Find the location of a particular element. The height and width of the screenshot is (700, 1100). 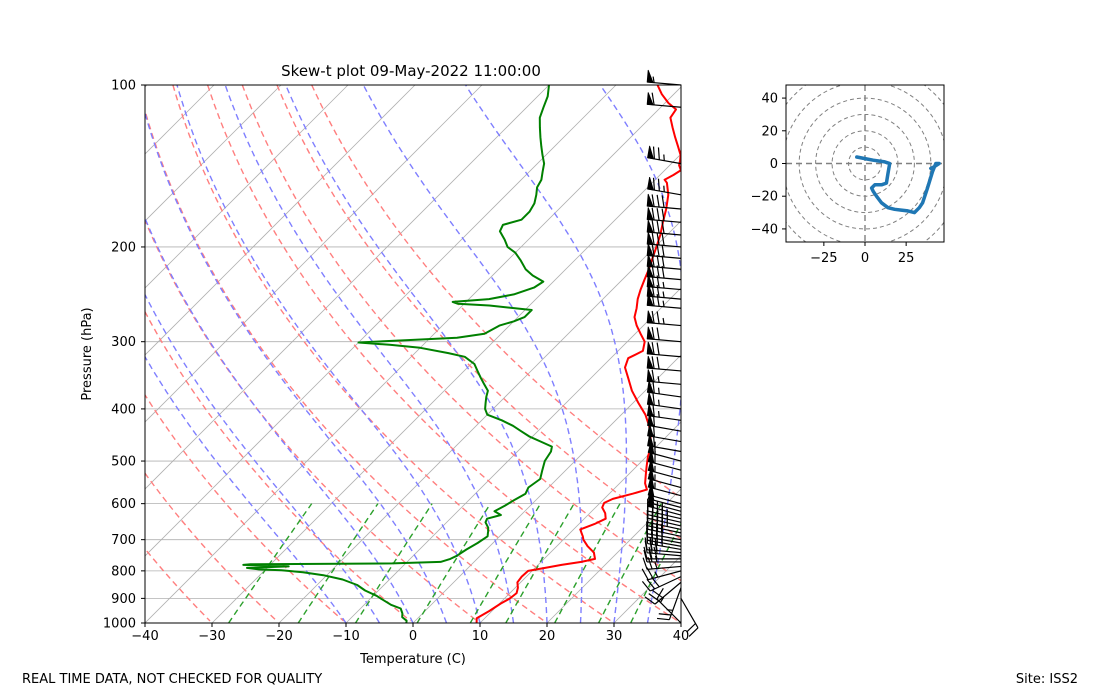

y-axis-label: Pressure (hPa) is located at coordinates (87, 353).